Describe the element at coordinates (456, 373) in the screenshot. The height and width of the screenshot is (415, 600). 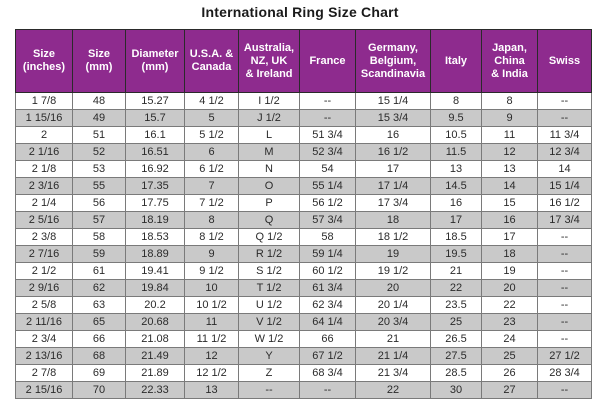
I see `table-cell: 28.5` at that location.